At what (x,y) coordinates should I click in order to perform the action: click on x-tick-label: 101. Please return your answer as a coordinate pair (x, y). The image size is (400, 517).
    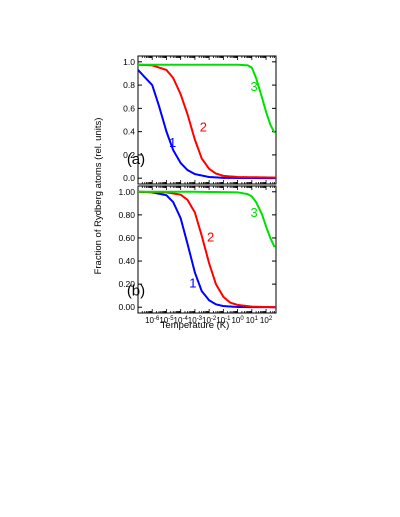
    Looking at the image, I should click on (252, 320).